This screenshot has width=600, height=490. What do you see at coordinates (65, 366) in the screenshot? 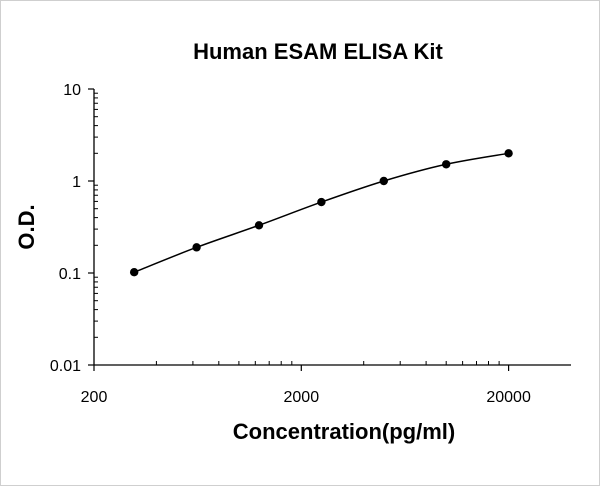
I see `y-tick-label: 0.01` at bounding box center [65, 366].